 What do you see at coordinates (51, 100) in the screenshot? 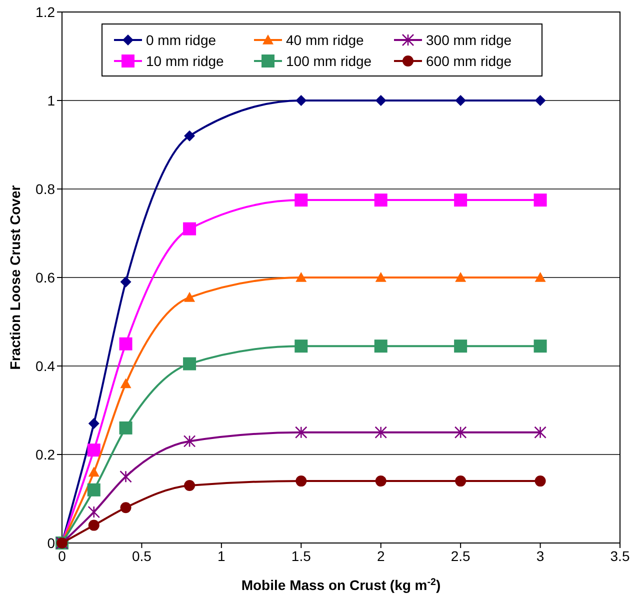
I see `y-tick-label: 1` at bounding box center [51, 100].